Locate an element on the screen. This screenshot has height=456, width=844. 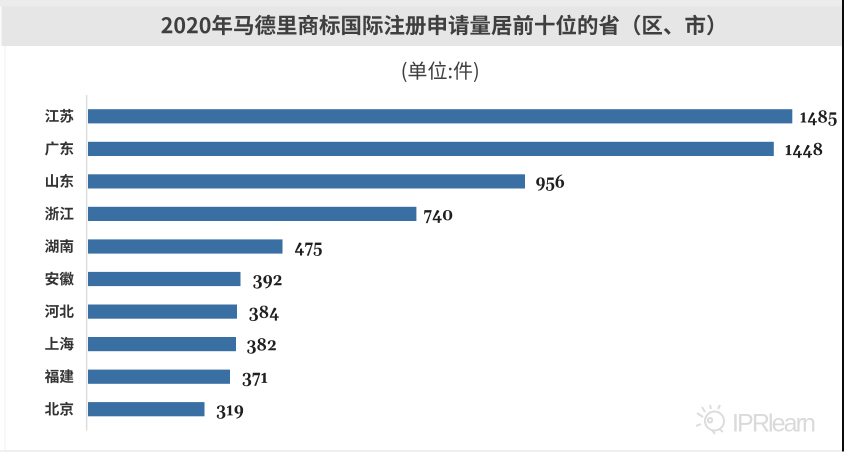
svg-text: IPRlearn is located at coordinates (773, 424).